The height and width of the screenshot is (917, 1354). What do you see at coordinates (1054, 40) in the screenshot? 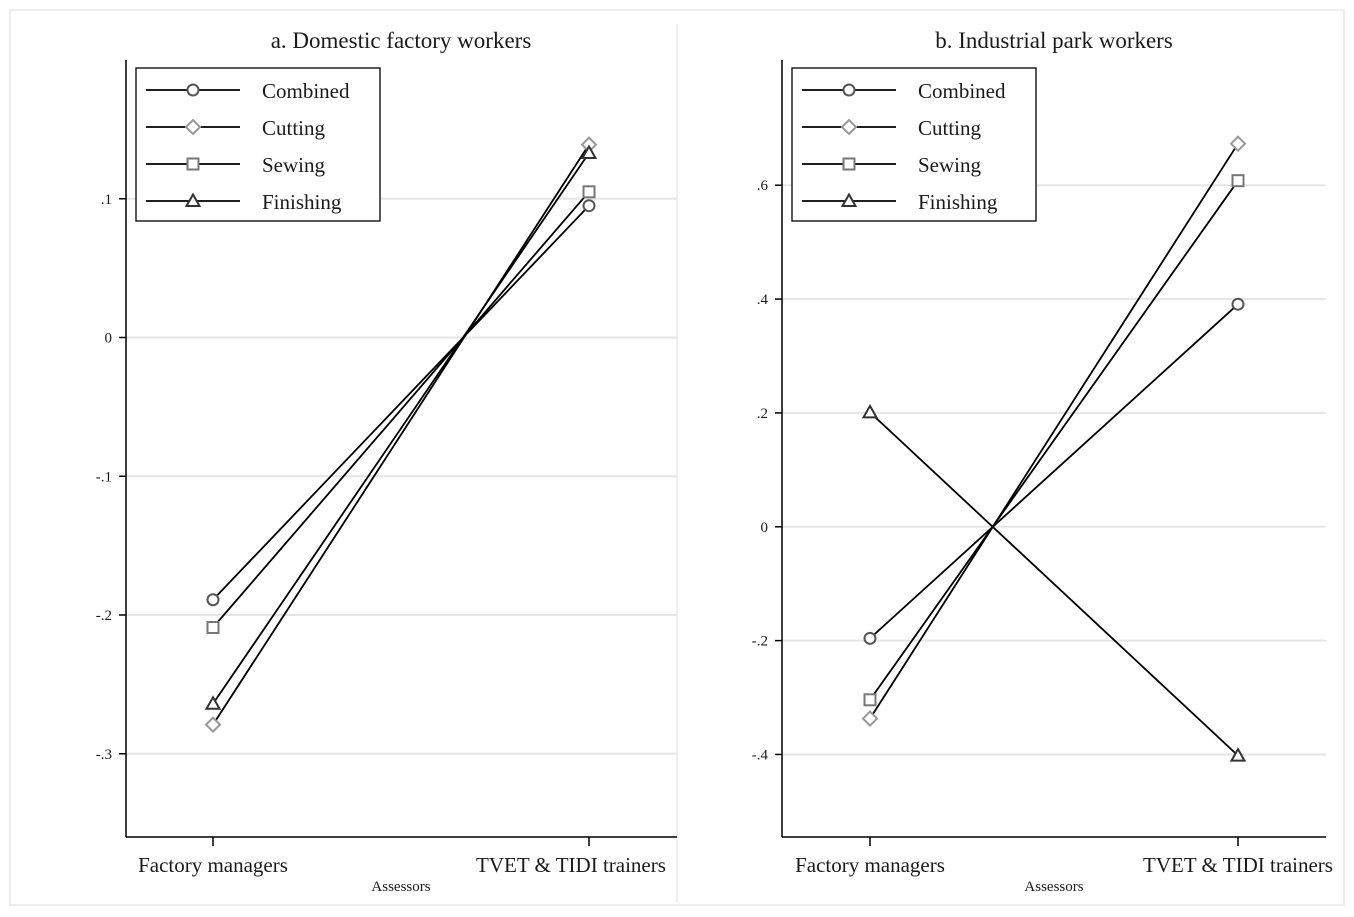
I see `chart-title: b. Industrial park workers` at bounding box center [1054, 40].